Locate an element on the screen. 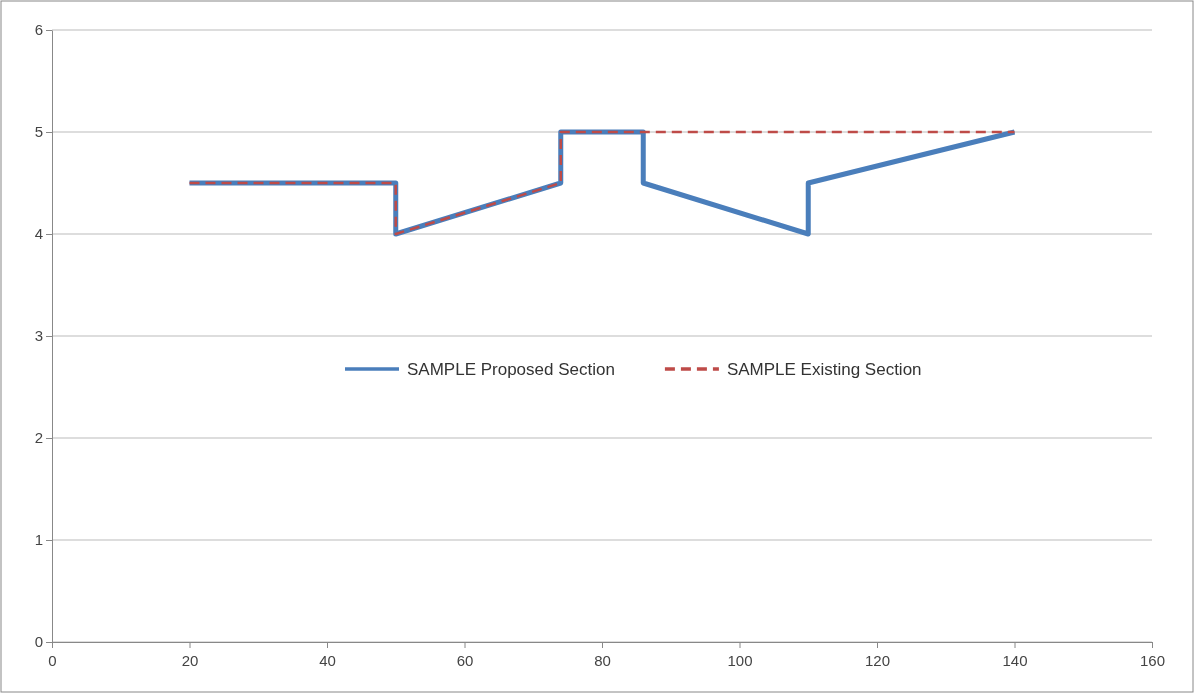 Image resolution: width=1194 pixels, height=693 pixels. y-tick-label: 6 is located at coordinates (38, 30).